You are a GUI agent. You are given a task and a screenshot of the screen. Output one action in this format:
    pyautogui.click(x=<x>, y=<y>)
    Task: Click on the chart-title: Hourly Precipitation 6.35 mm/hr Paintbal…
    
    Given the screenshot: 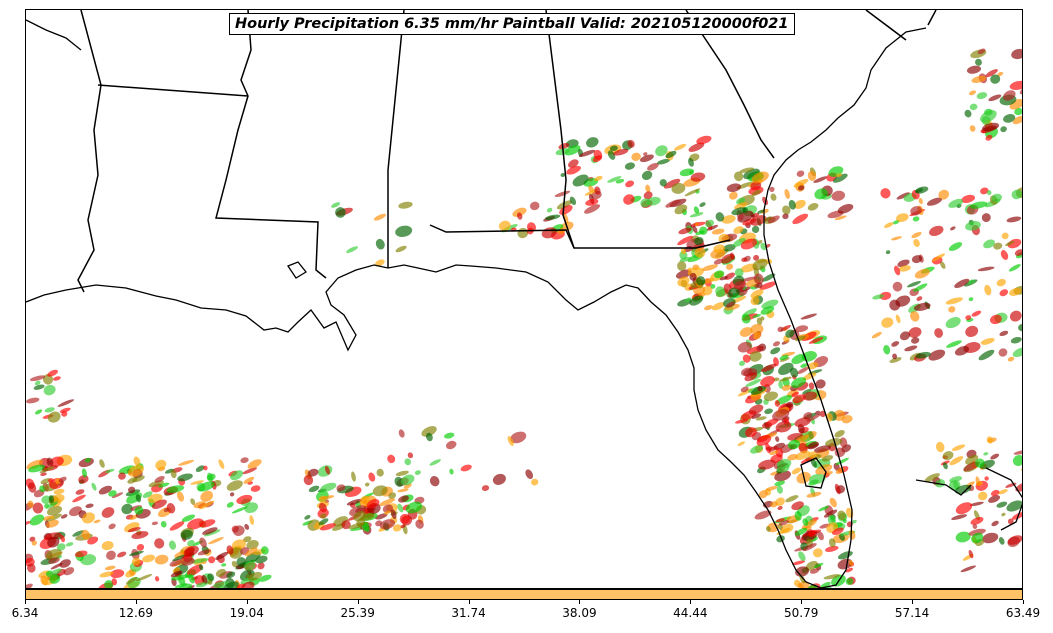 What is the action you would take?
    pyautogui.click(x=512, y=24)
    